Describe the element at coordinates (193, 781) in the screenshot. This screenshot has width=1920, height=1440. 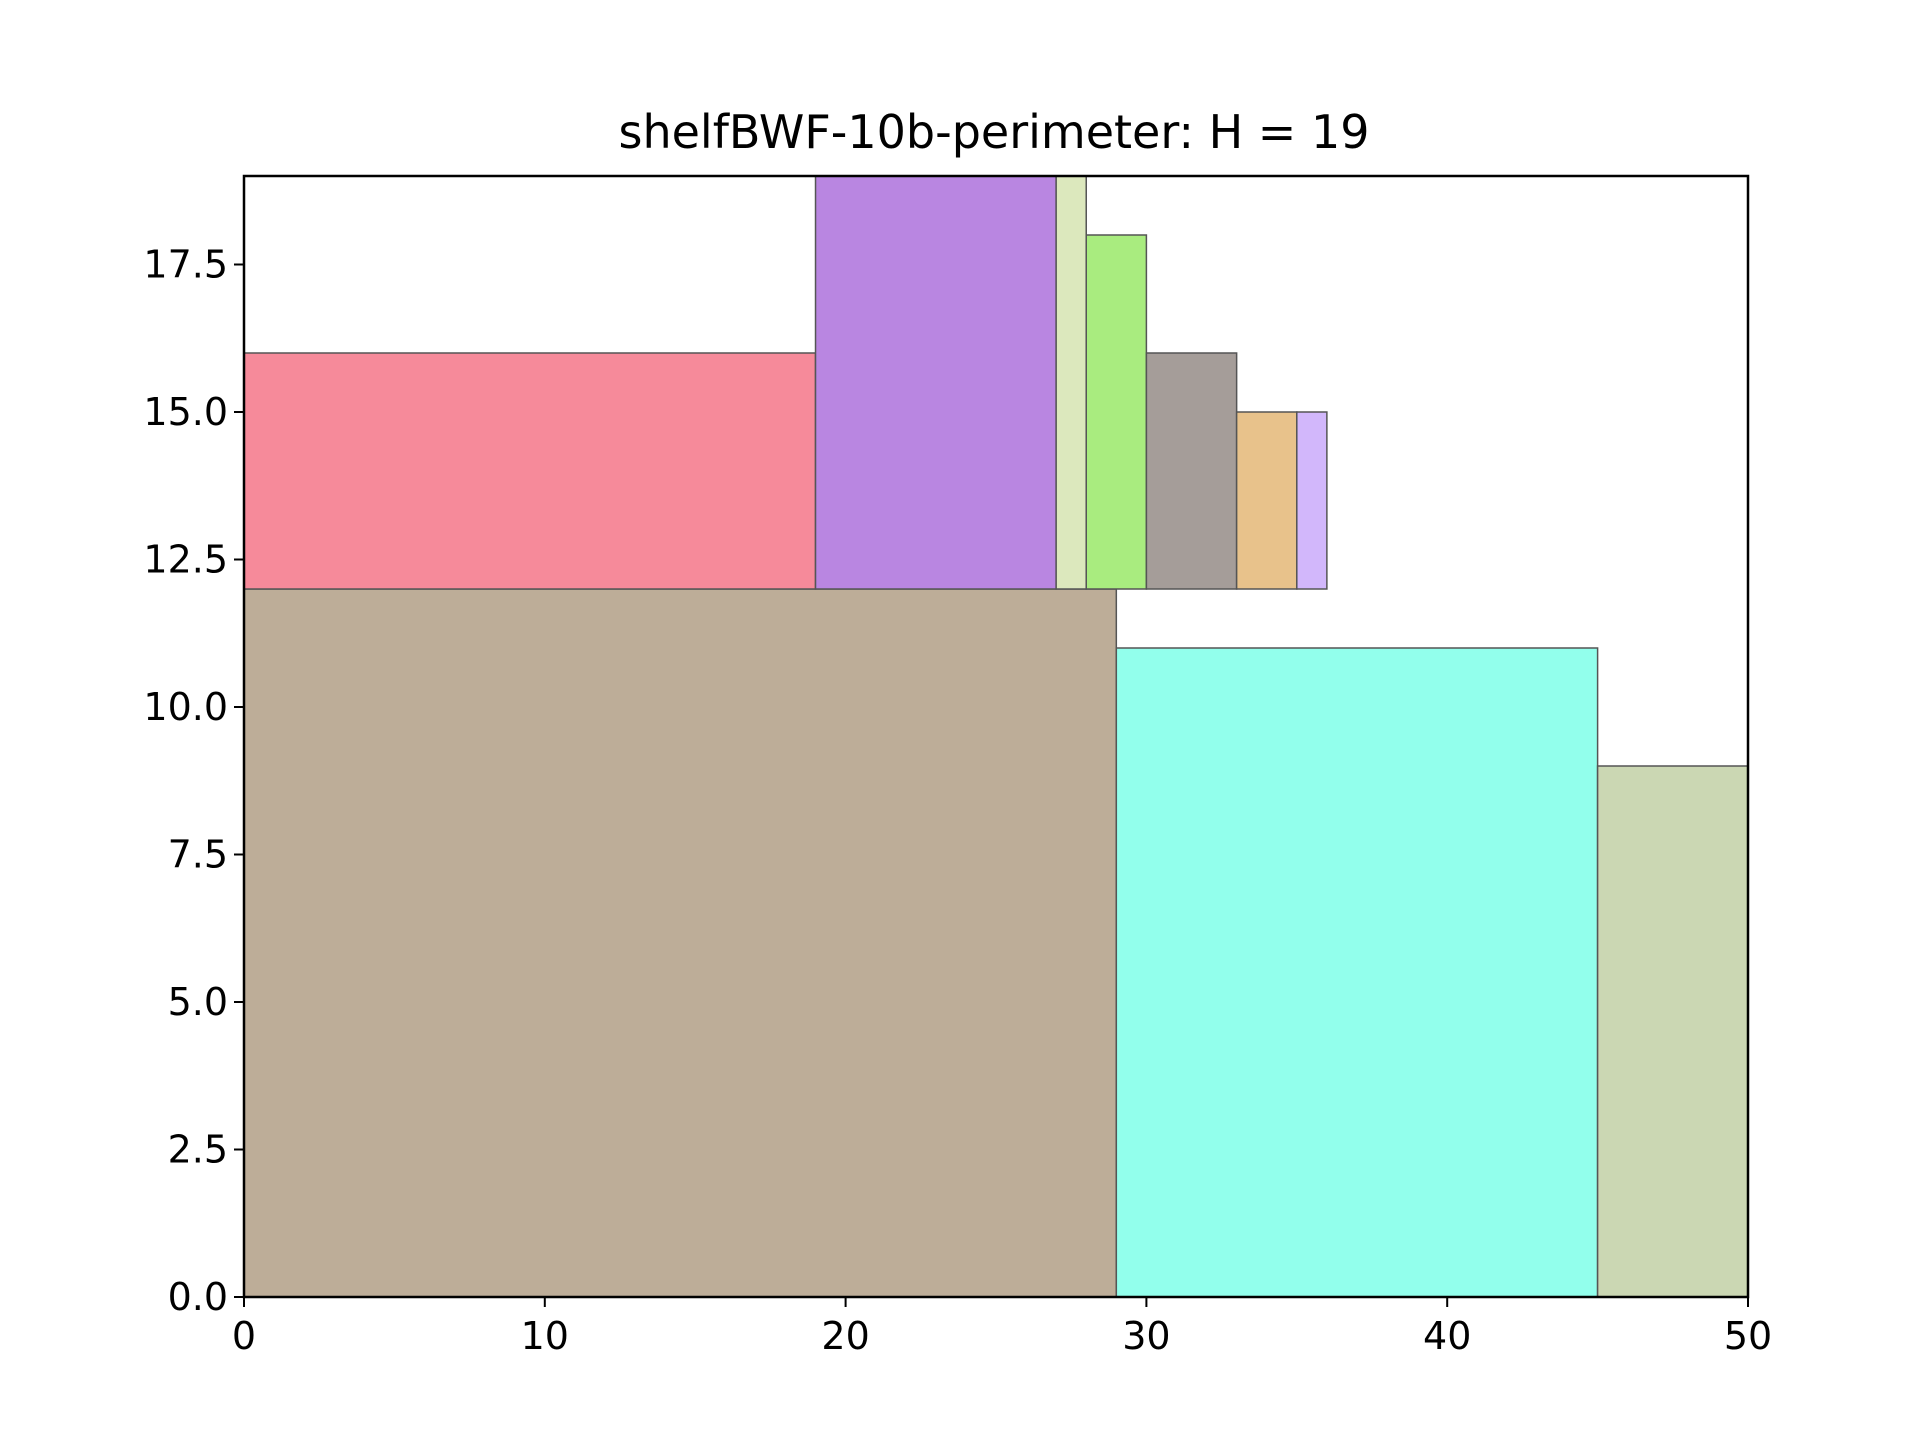
I see `y-axis: 0.0 2.5 5.0 7.5 10.0 12.5 15.0 17.5` at that location.